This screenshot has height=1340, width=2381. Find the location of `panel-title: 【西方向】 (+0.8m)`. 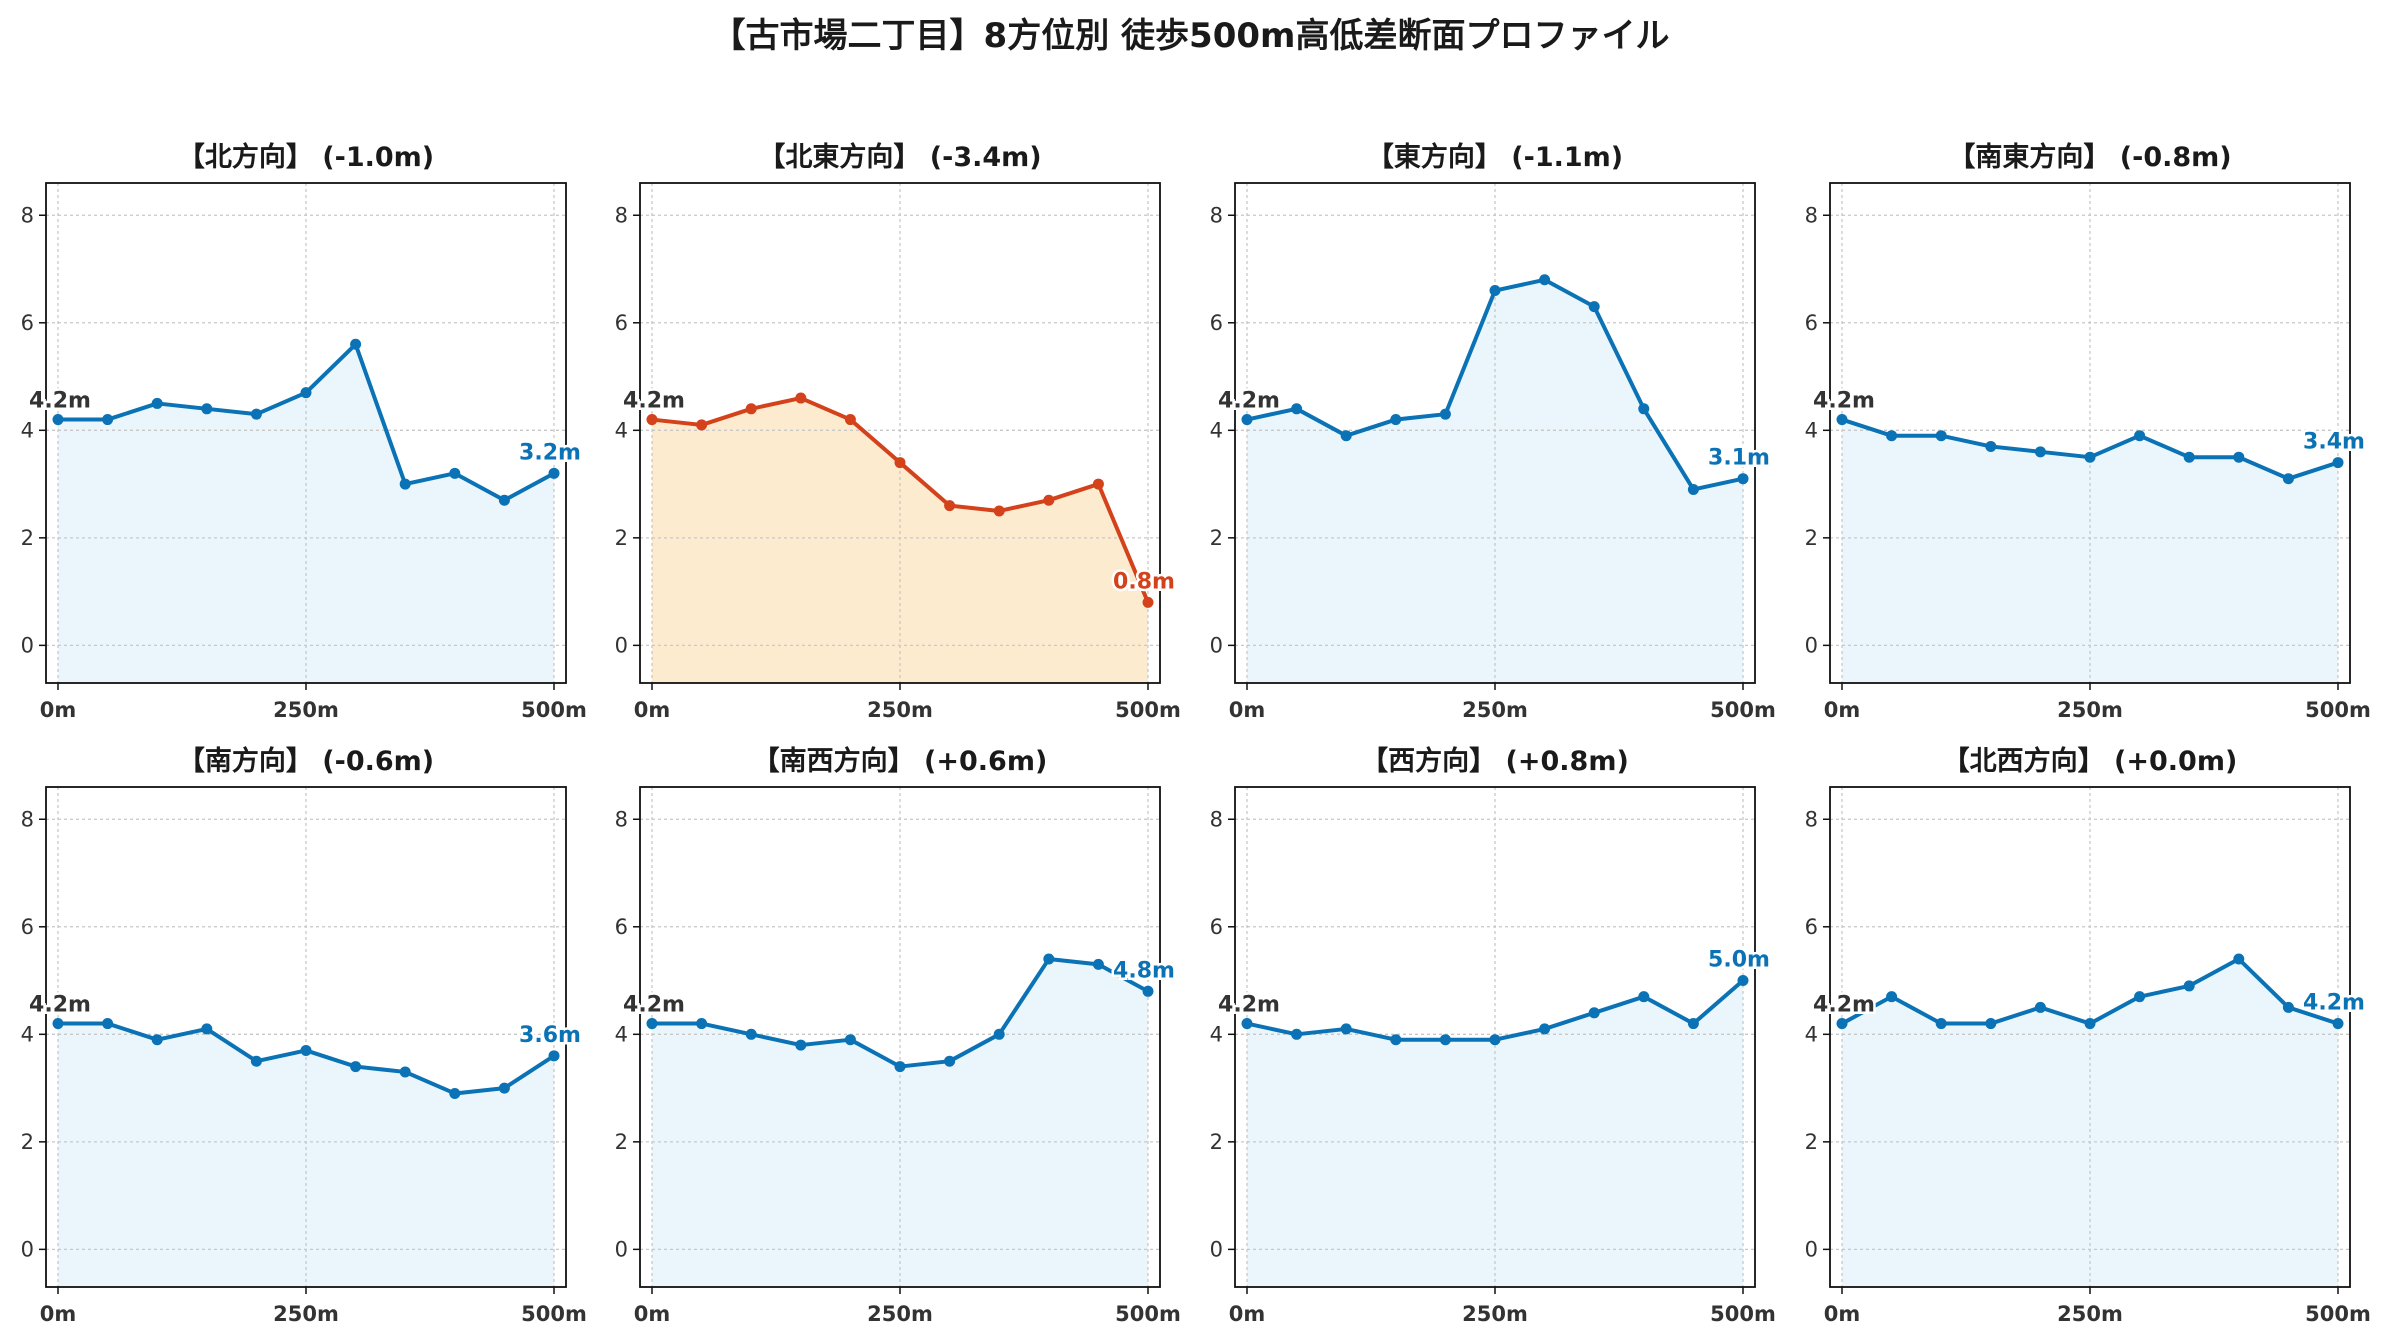

panel-title: 【西方向】 (+0.8m) is located at coordinates (1495, 761).